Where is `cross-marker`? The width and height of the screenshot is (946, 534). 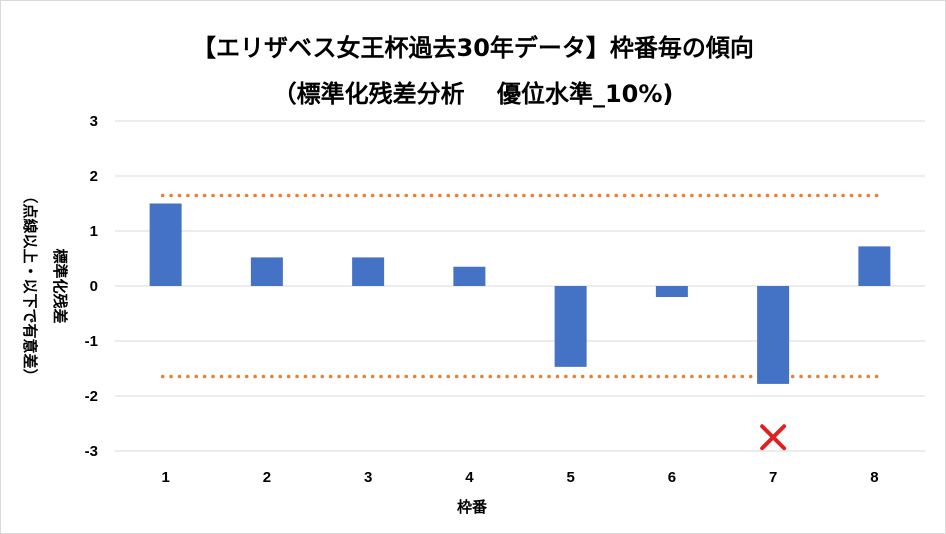
cross-marker is located at coordinates (773, 437).